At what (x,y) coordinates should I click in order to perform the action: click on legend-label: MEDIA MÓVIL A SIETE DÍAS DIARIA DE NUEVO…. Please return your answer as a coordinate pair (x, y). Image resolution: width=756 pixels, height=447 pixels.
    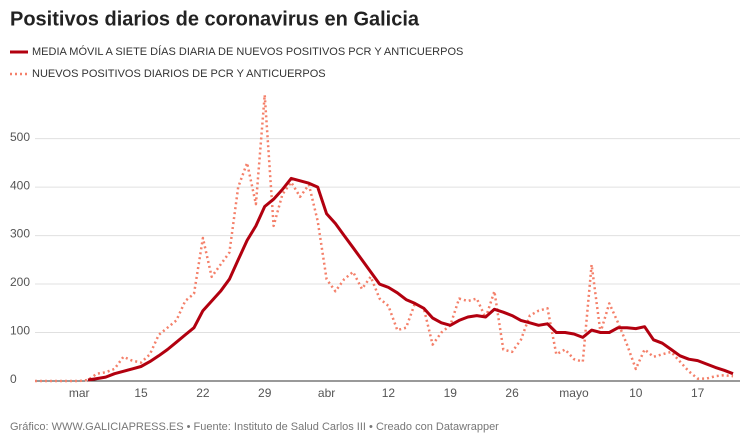
    Looking at the image, I should click on (247, 51).